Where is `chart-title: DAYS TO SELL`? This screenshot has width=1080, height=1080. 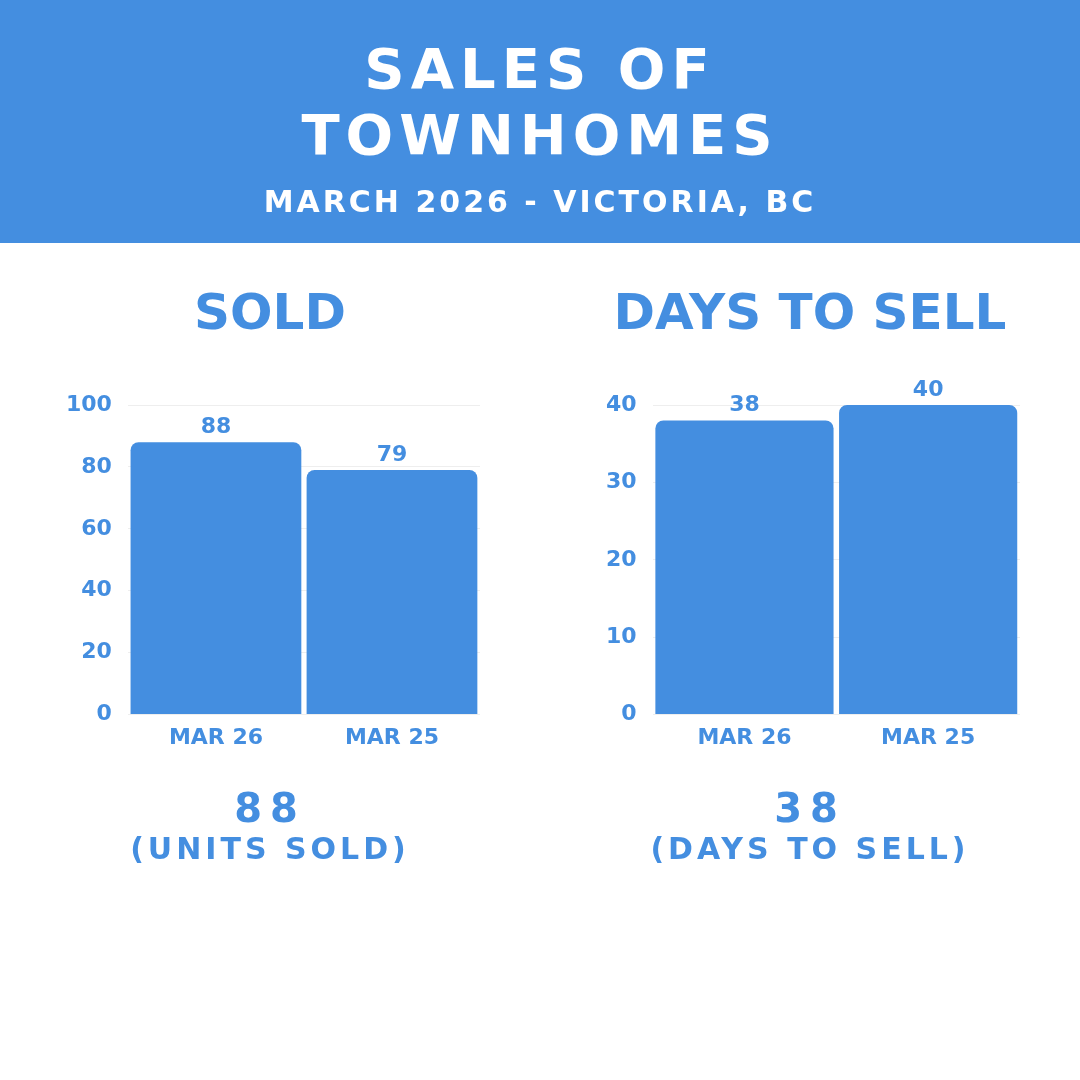 chart-title: DAYS TO SELL is located at coordinates (810, 312).